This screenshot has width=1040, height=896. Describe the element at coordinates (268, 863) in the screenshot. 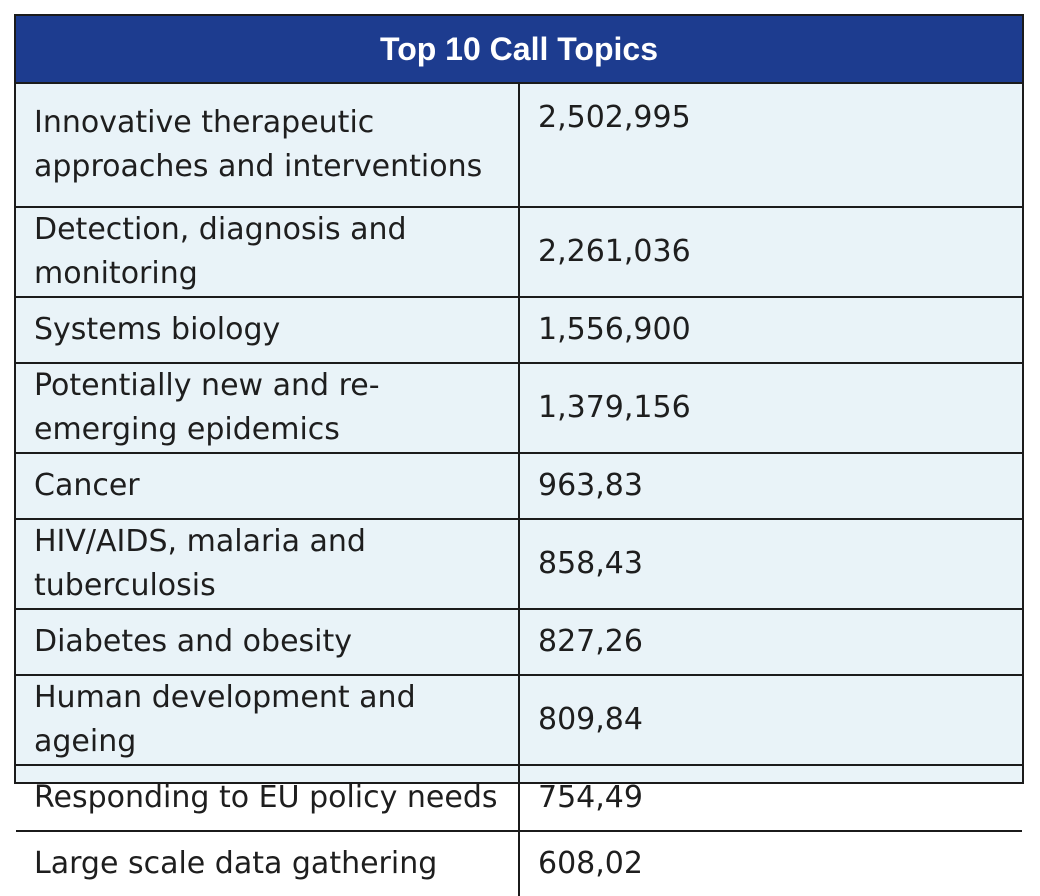

I see `topic-cell: Large scale data gathering` at that location.